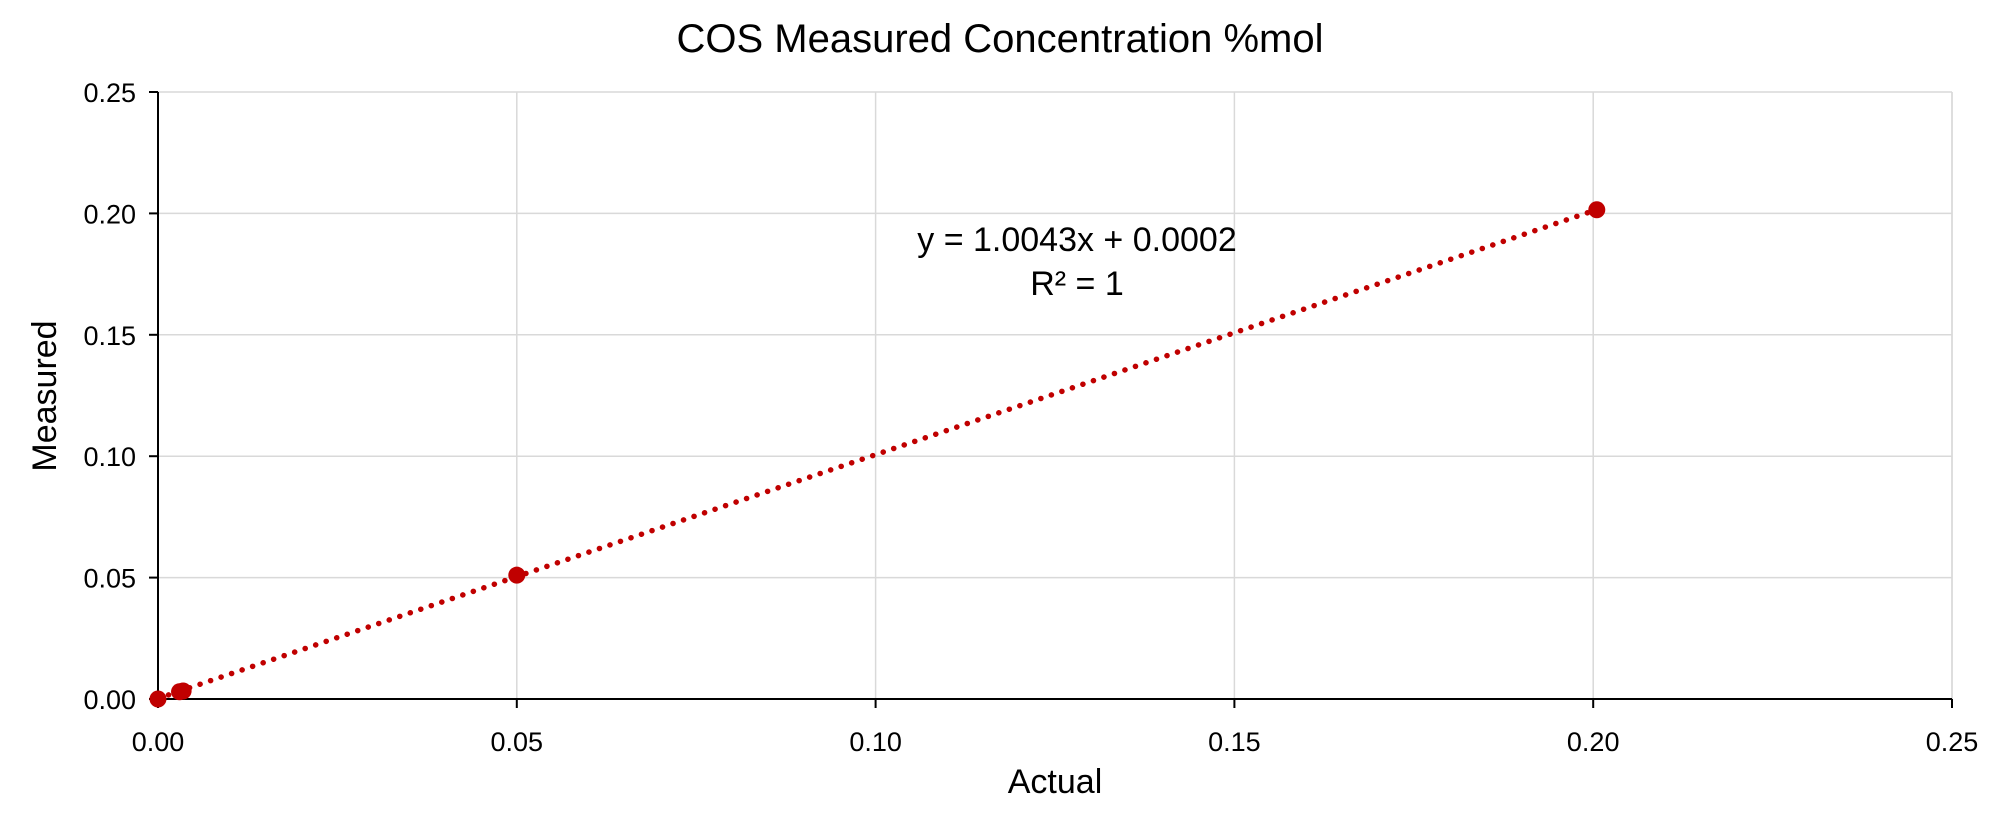 The width and height of the screenshot is (2000, 828). I want to click on trendline-r-squared: R² = 1, so click(1077, 284).